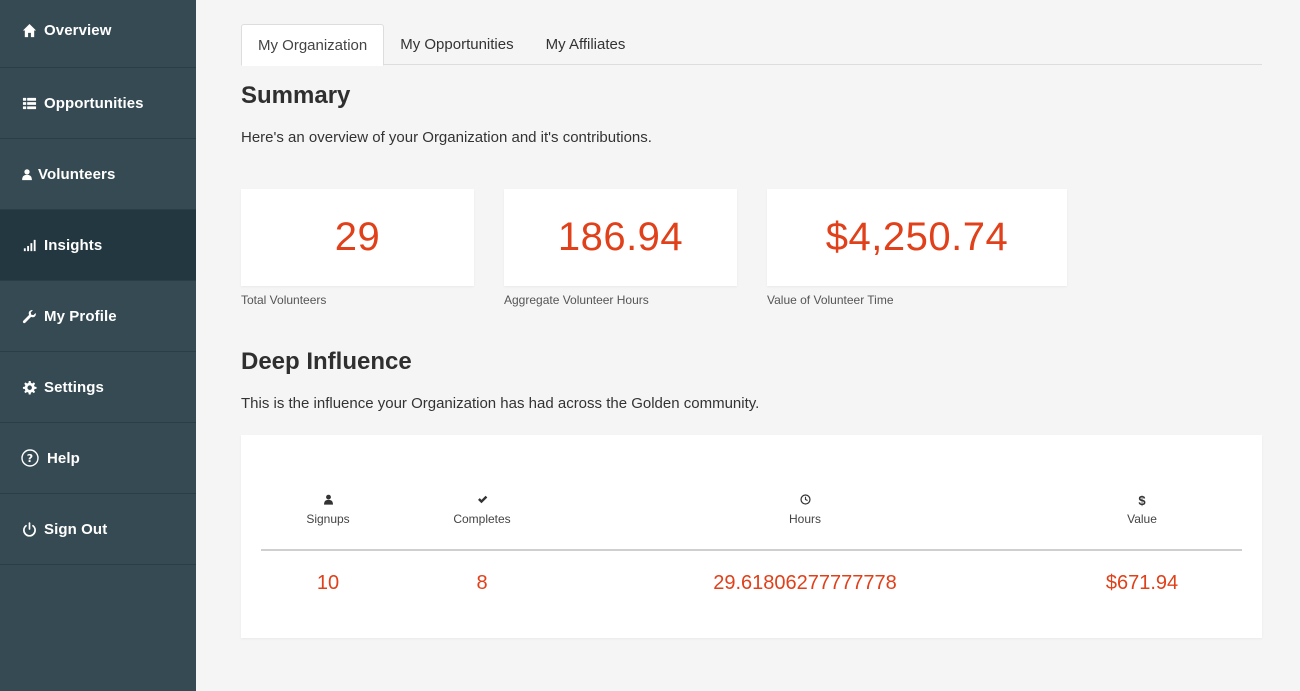  I want to click on sidebar-item-label: Insights, so click(73, 245).